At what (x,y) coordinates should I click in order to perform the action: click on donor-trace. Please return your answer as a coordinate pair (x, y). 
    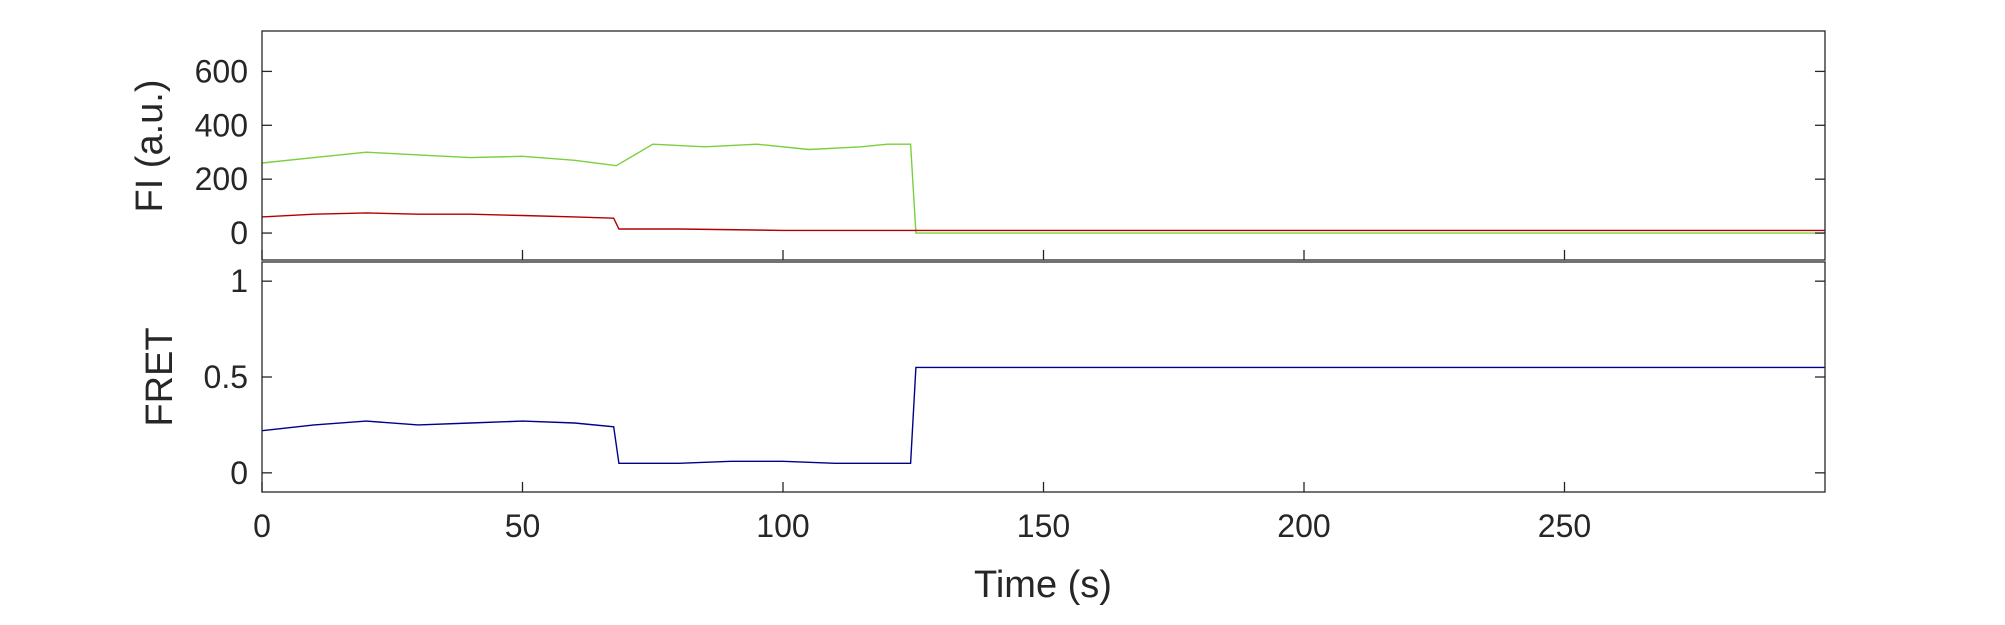
    Looking at the image, I should click on (1043, 188).